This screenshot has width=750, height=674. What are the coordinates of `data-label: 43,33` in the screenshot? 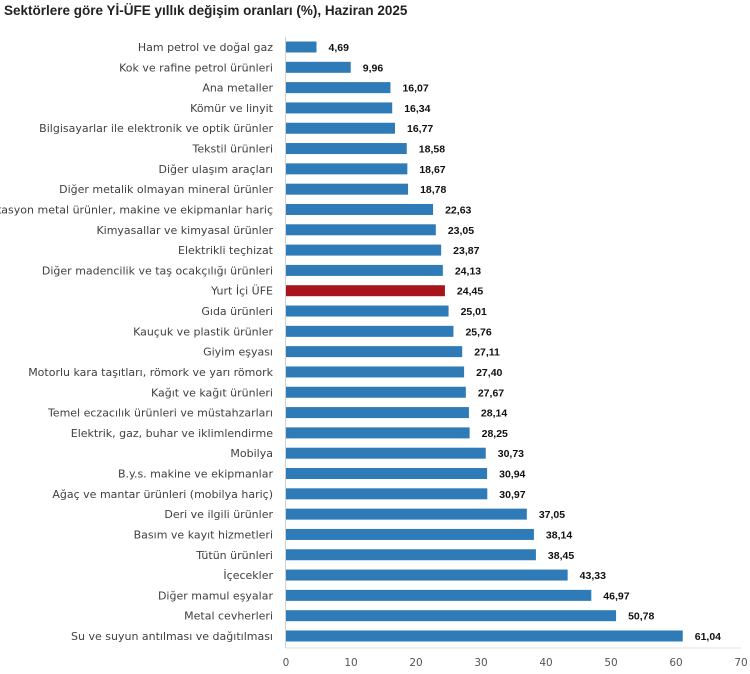 It's located at (593, 576).